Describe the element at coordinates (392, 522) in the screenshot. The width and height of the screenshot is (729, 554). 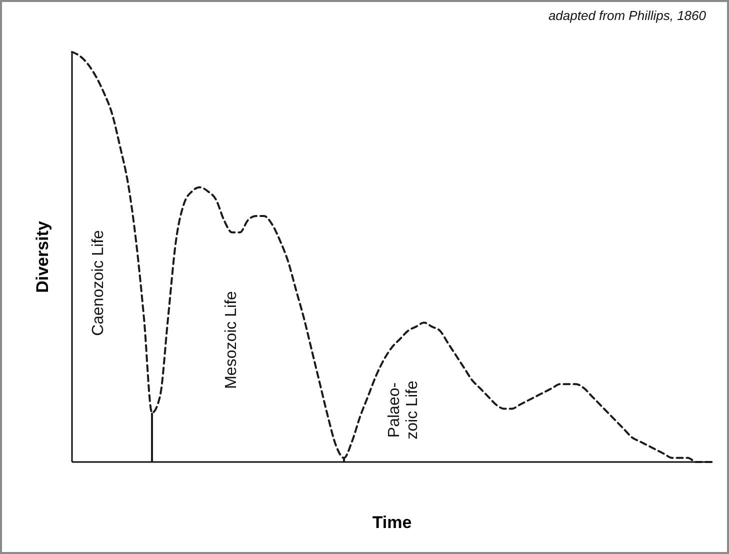
I see `x-axis-title: Time` at that location.